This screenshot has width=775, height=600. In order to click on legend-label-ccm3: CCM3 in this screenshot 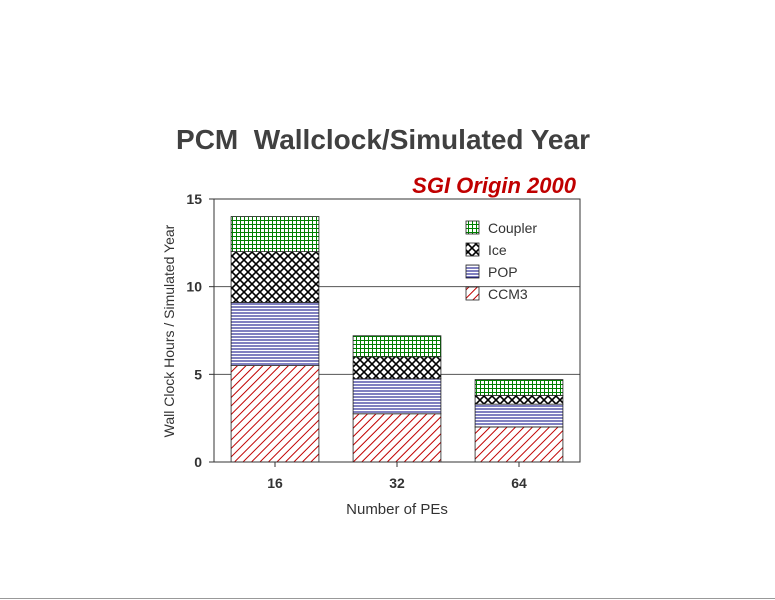, I will do `click(508, 294)`.